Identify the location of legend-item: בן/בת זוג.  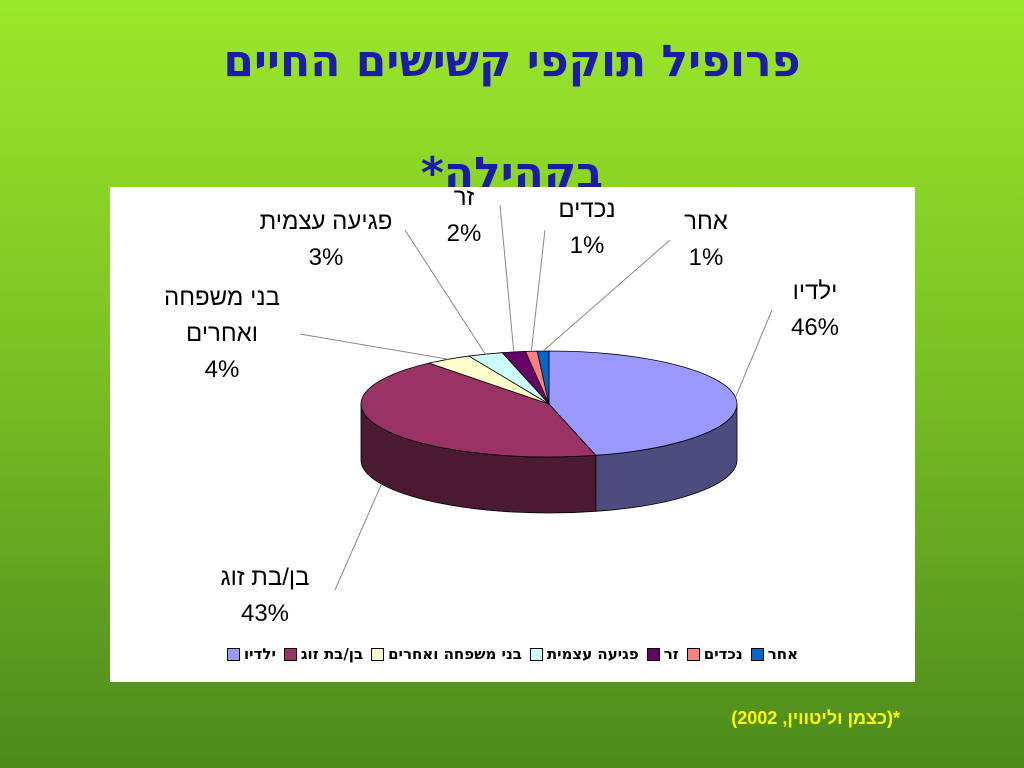
(323, 654).